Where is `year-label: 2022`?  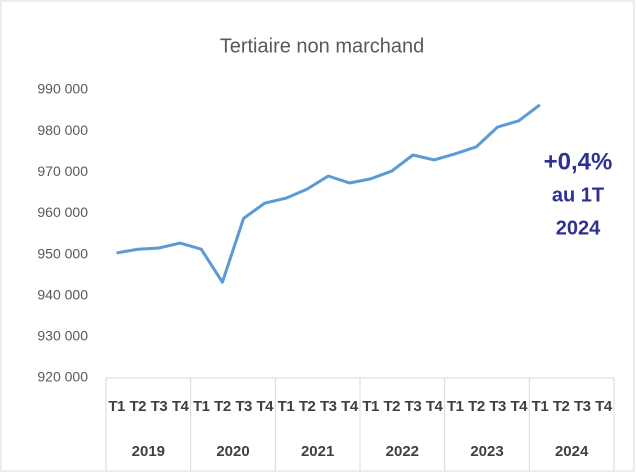
year-label: 2022 is located at coordinates (402, 451).